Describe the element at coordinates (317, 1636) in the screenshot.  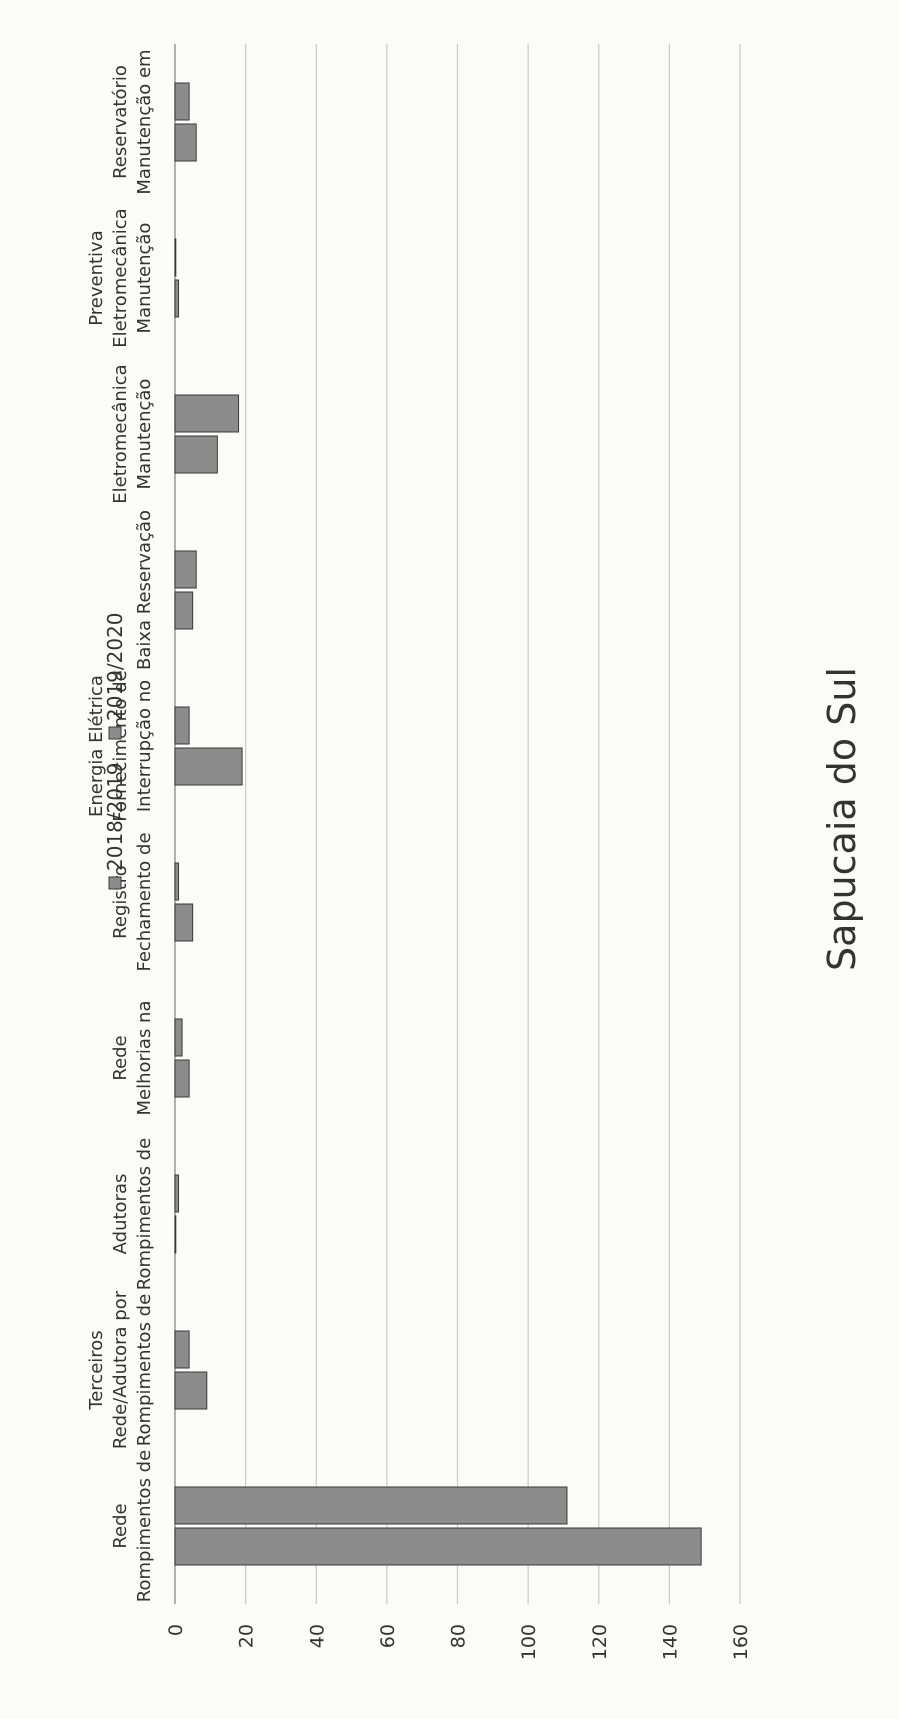
I see `y-tick-label: 40` at that location.